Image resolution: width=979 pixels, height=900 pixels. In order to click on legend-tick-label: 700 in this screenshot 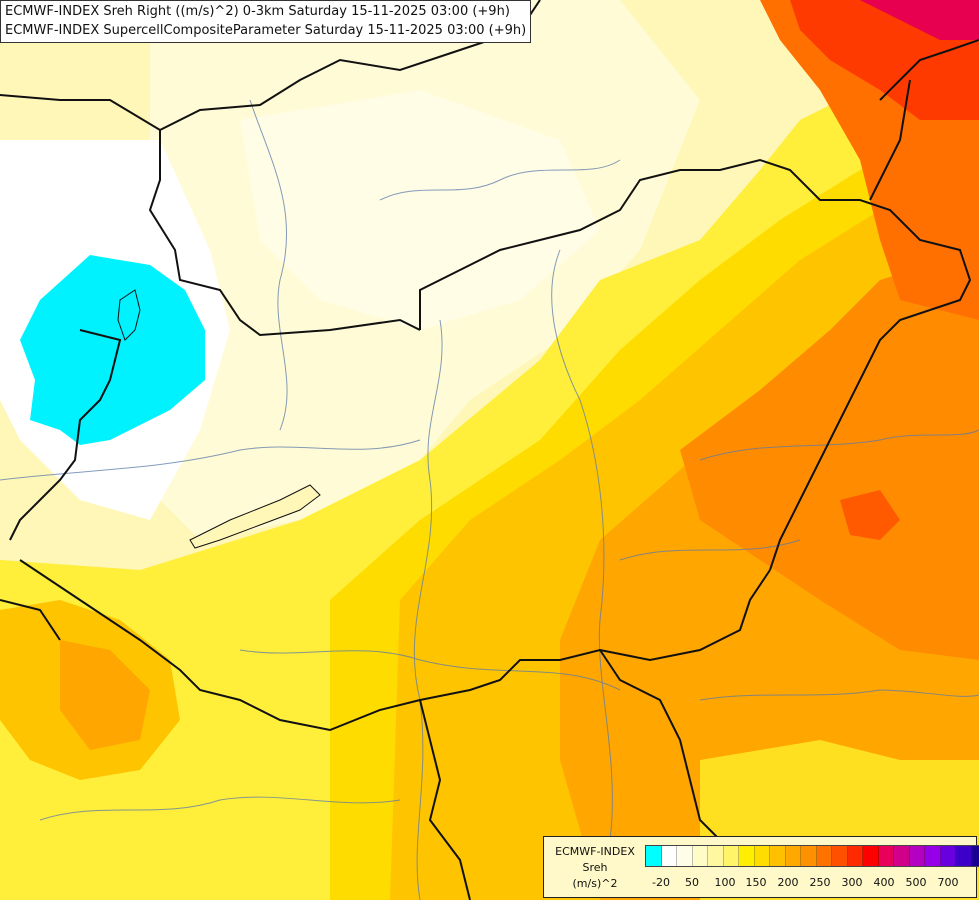, I will do `click(948, 882)`.